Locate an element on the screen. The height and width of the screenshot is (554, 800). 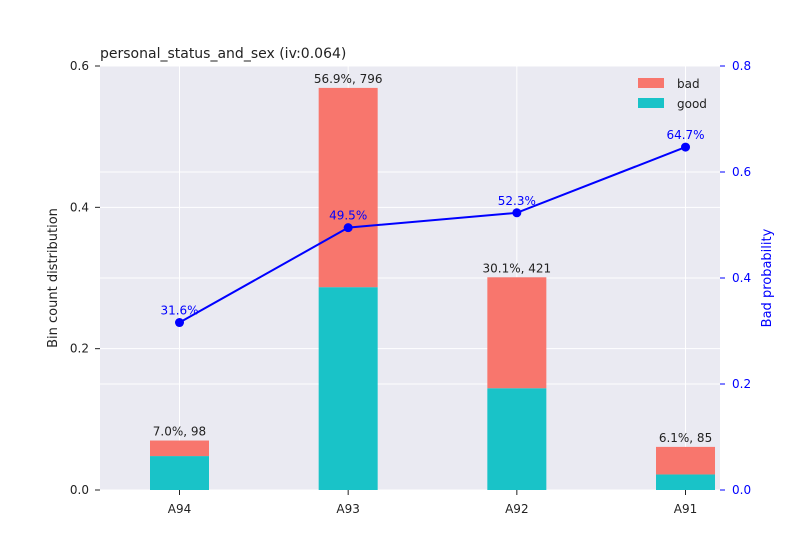
legend-swatch-bad is located at coordinates (651, 83).